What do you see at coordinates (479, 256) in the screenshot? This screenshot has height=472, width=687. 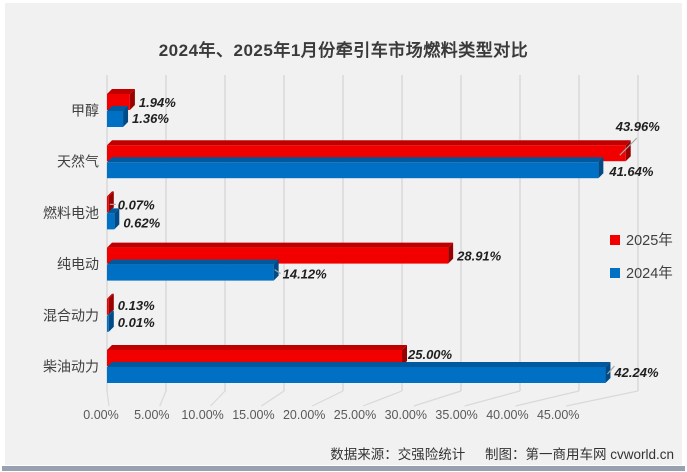 I see `data-label-s0-c3: 28.91%` at bounding box center [479, 256].